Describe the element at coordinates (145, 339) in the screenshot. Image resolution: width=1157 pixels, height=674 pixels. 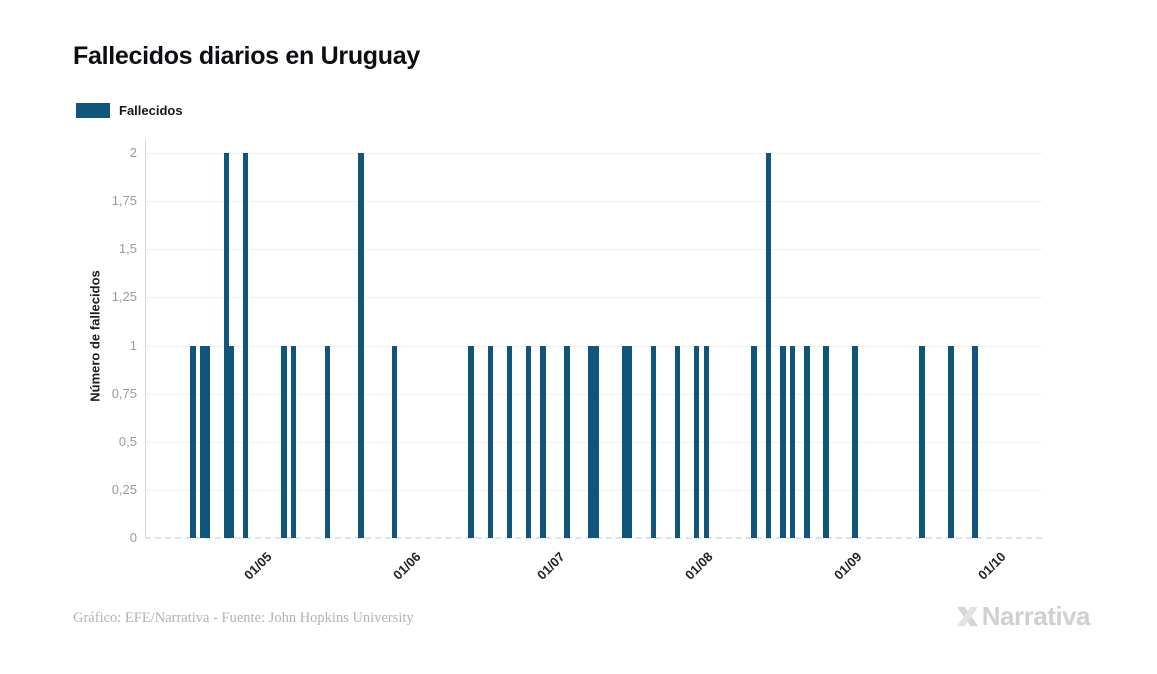
I see `y-axis-line` at that location.